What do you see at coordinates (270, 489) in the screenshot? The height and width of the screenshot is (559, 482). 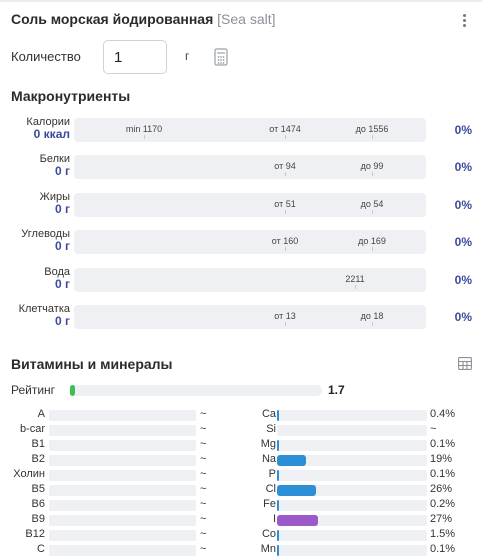 I see `mineral-name: Cl` at bounding box center [270, 489].